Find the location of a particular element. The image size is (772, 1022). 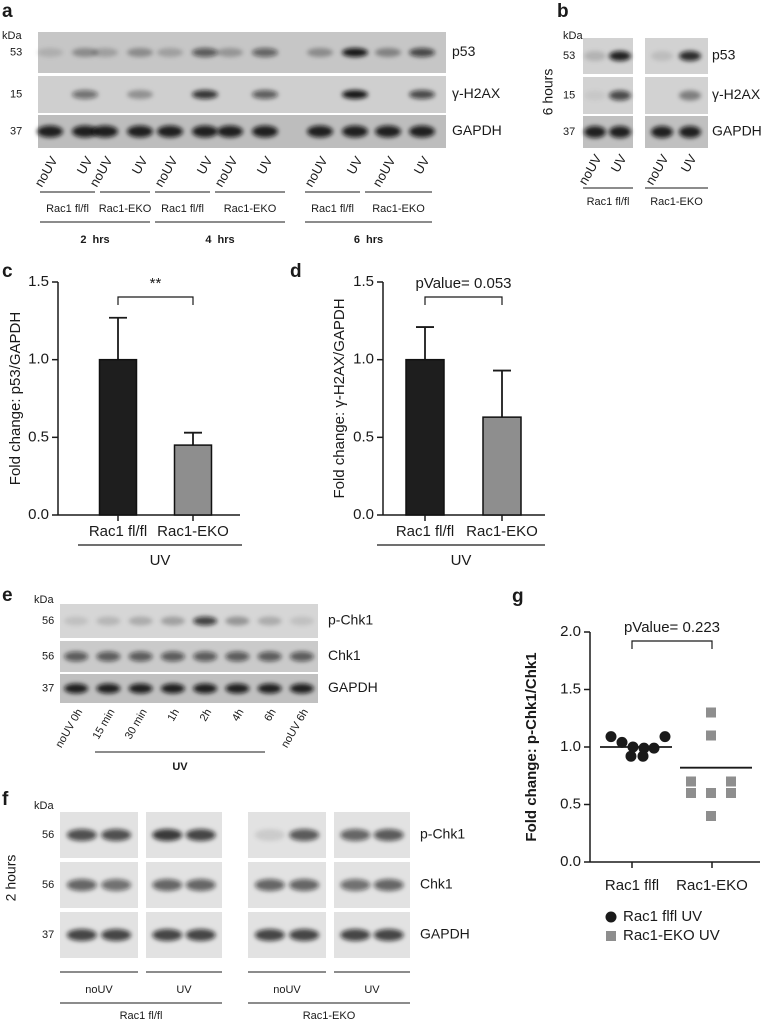

time-label: 2 hrs is located at coordinates (94, 240).